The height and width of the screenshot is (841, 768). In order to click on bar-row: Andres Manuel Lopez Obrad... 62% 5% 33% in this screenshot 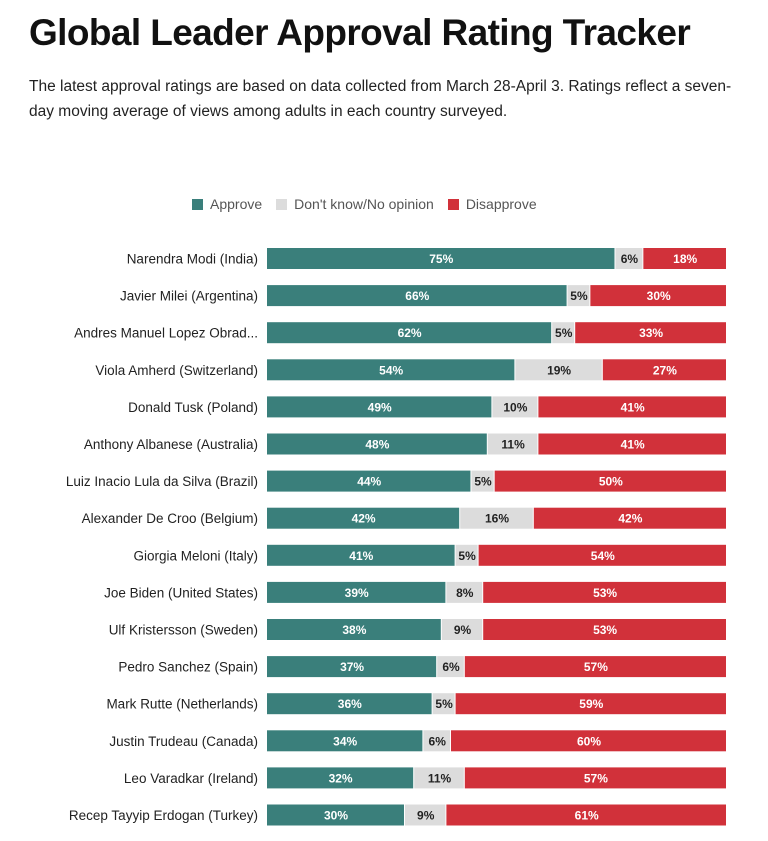, I will do `click(400, 333)`.